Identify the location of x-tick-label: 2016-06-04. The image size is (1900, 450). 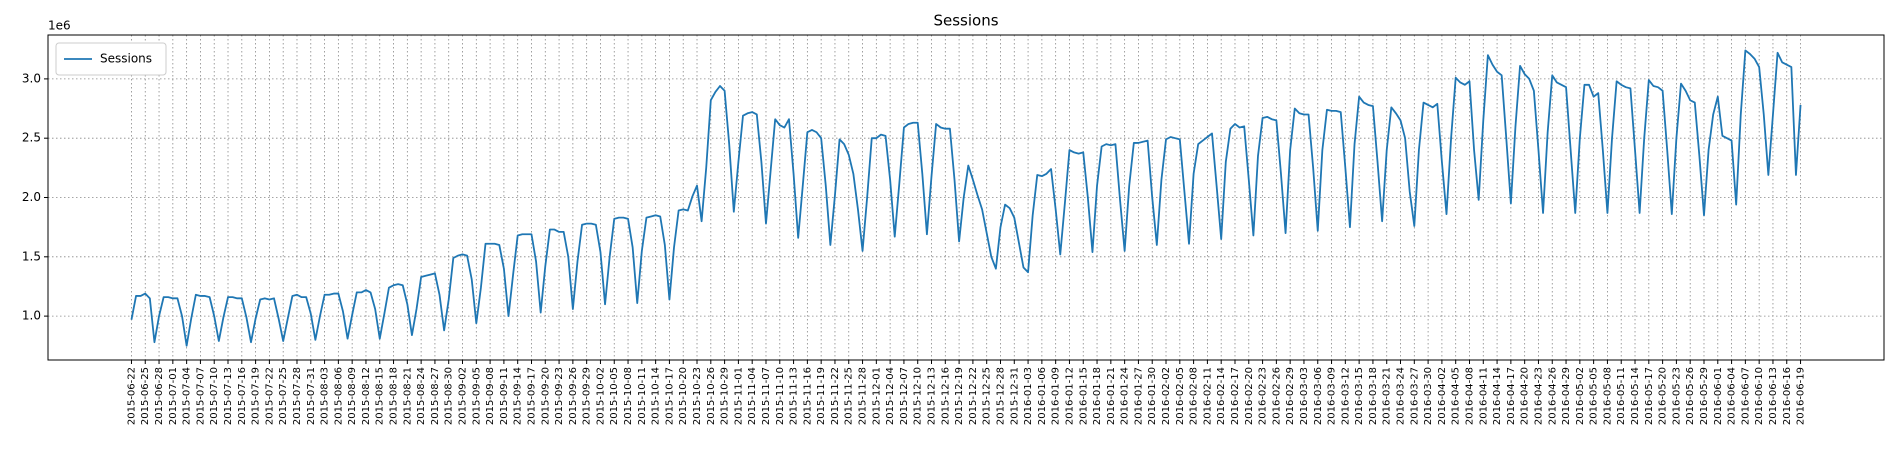
(1732, 396).